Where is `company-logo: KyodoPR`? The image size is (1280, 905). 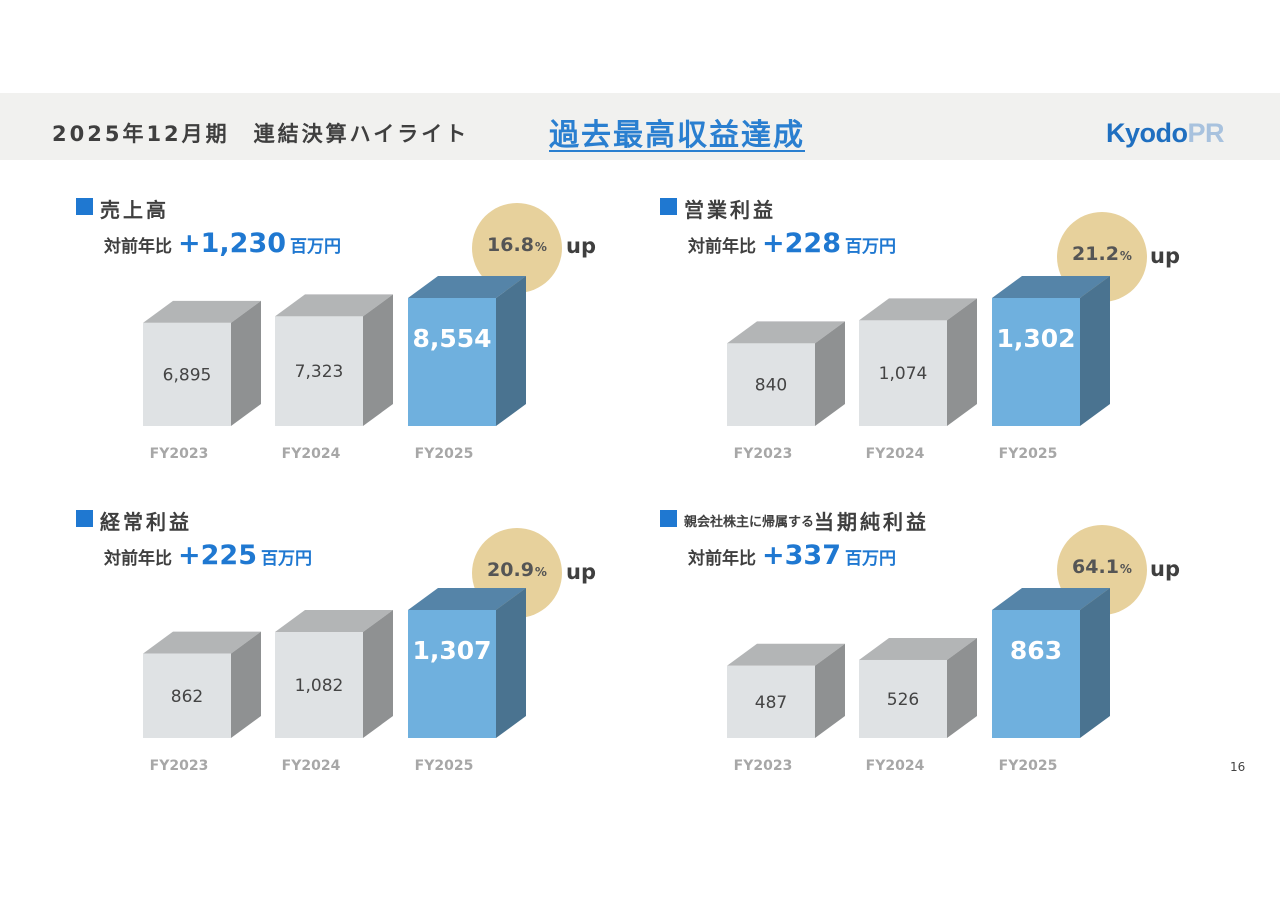 company-logo: KyodoPR is located at coordinates (1165, 133).